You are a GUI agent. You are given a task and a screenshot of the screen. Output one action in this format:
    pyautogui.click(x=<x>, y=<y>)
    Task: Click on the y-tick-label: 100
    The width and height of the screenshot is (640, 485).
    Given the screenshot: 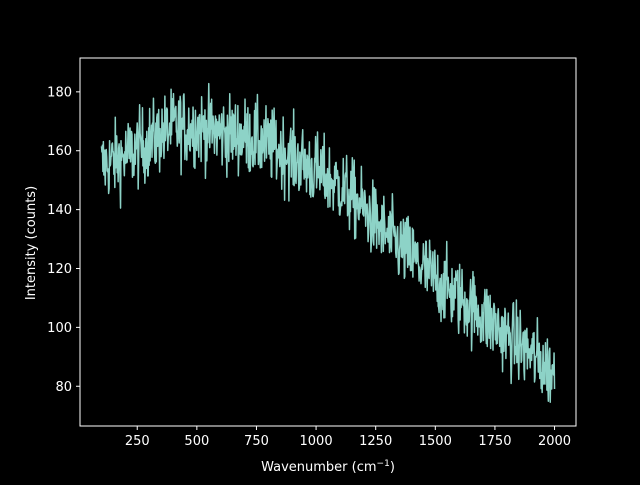 What is the action you would take?
    pyautogui.click(x=59, y=328)
    